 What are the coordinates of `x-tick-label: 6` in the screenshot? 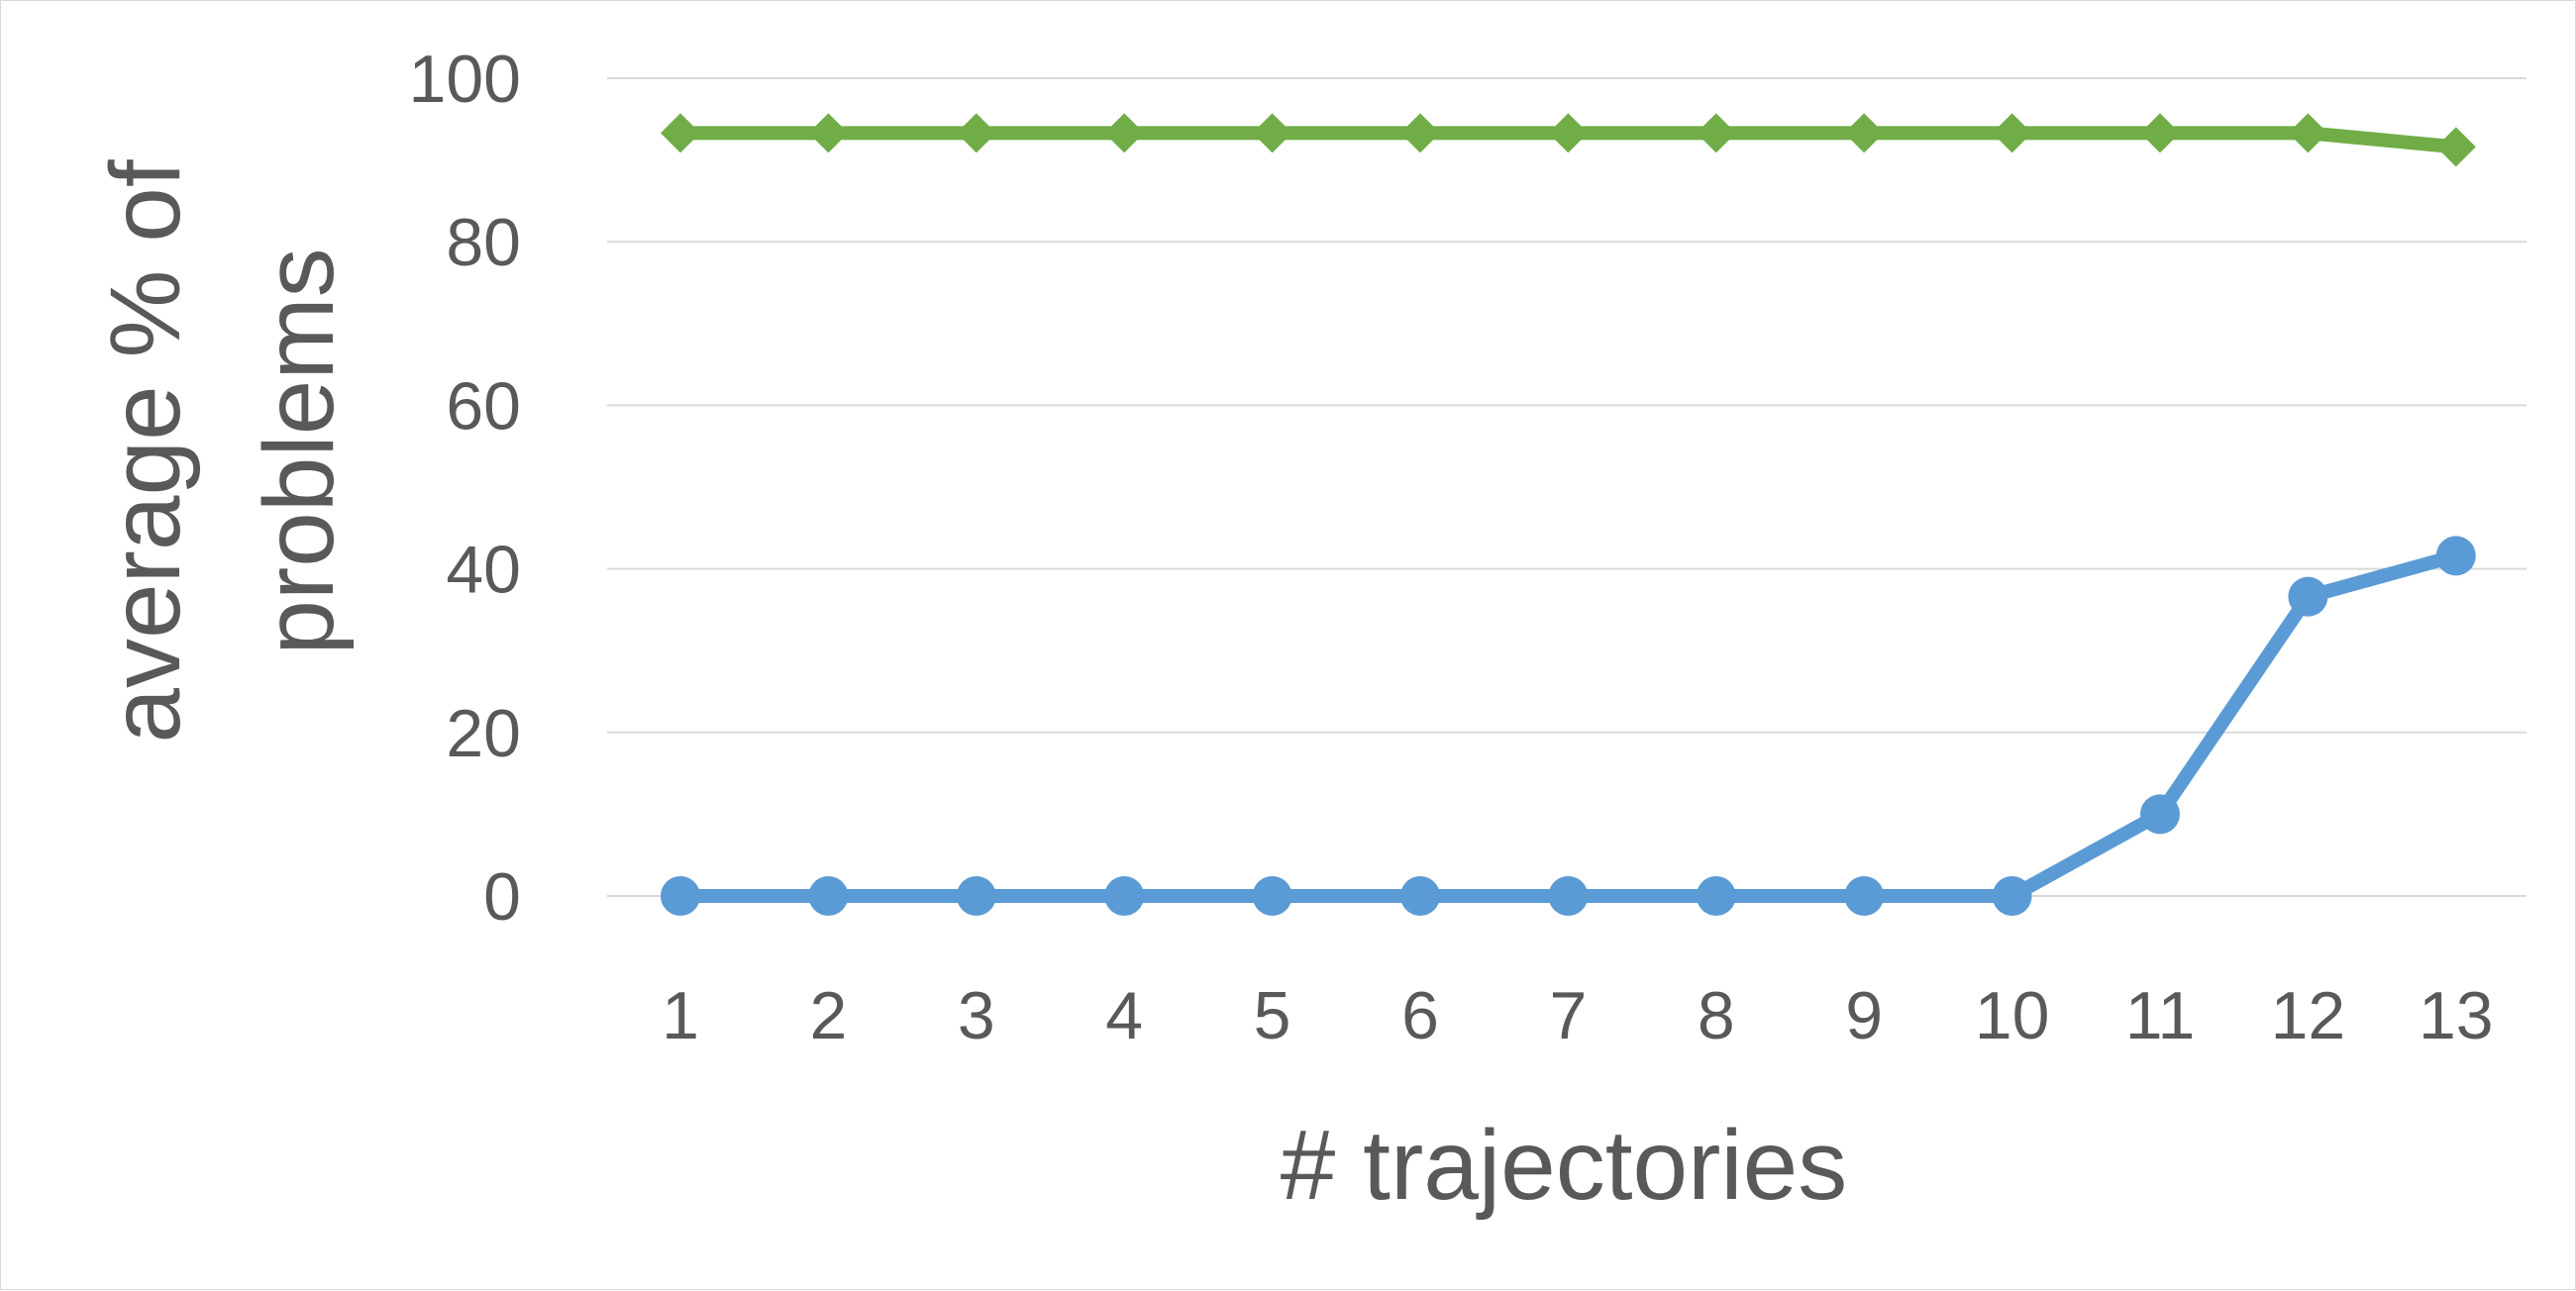 It's located at (1420, 1016).